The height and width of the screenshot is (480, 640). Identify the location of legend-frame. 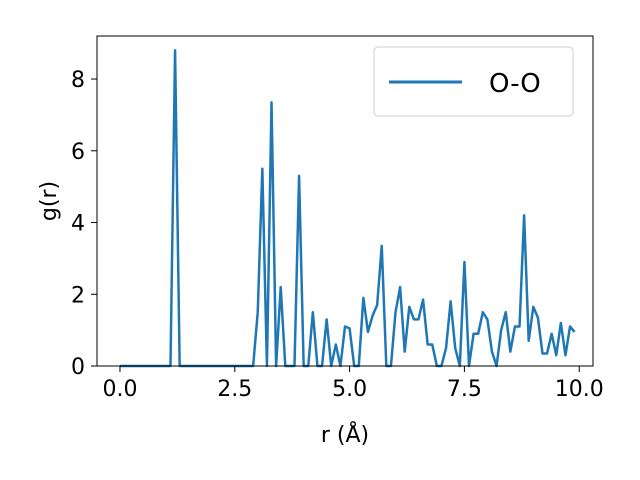
(473, 81).